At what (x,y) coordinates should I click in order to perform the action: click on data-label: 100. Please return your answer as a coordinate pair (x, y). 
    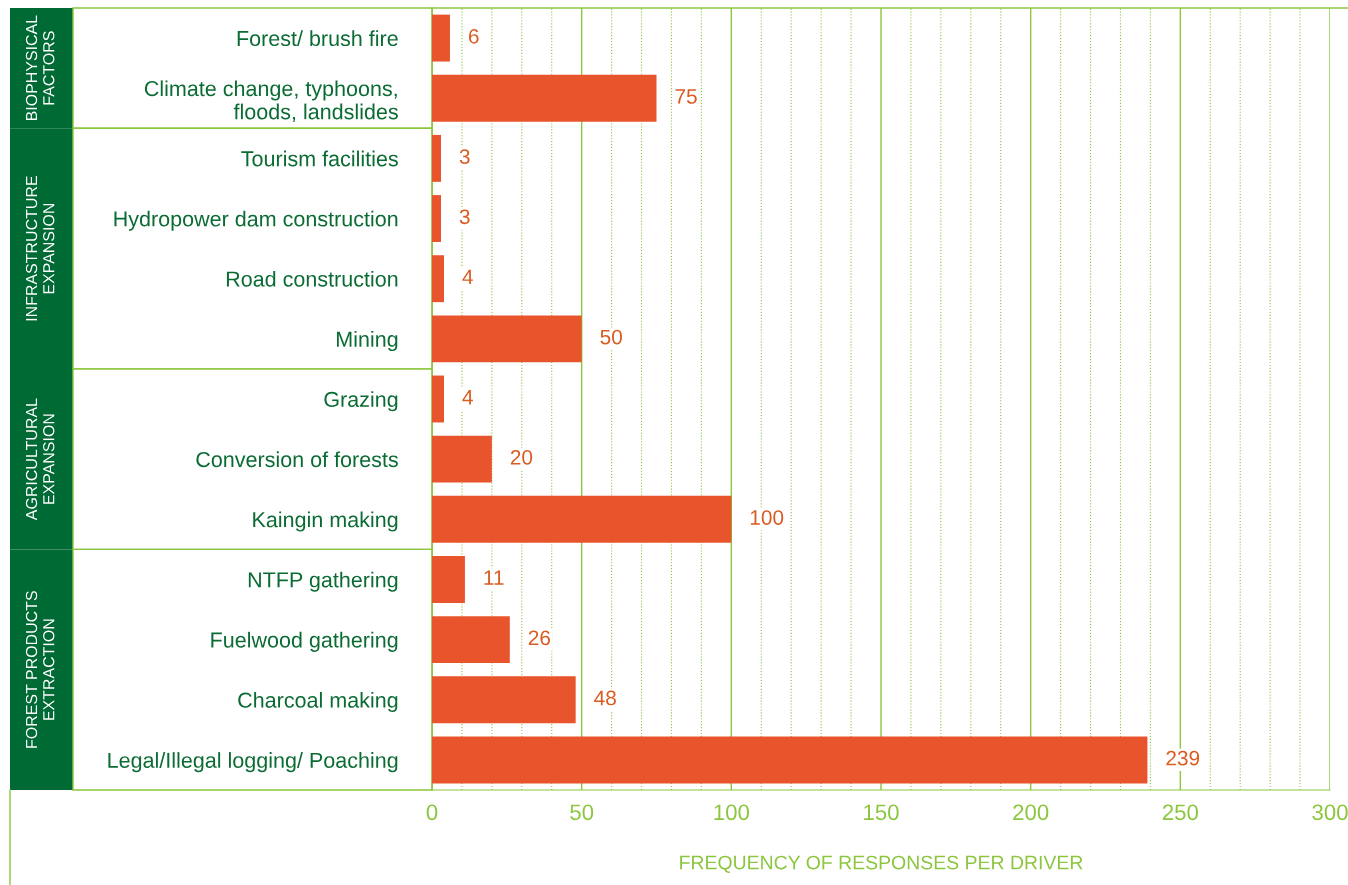
    Looking at the image, I should click on (767, 517).